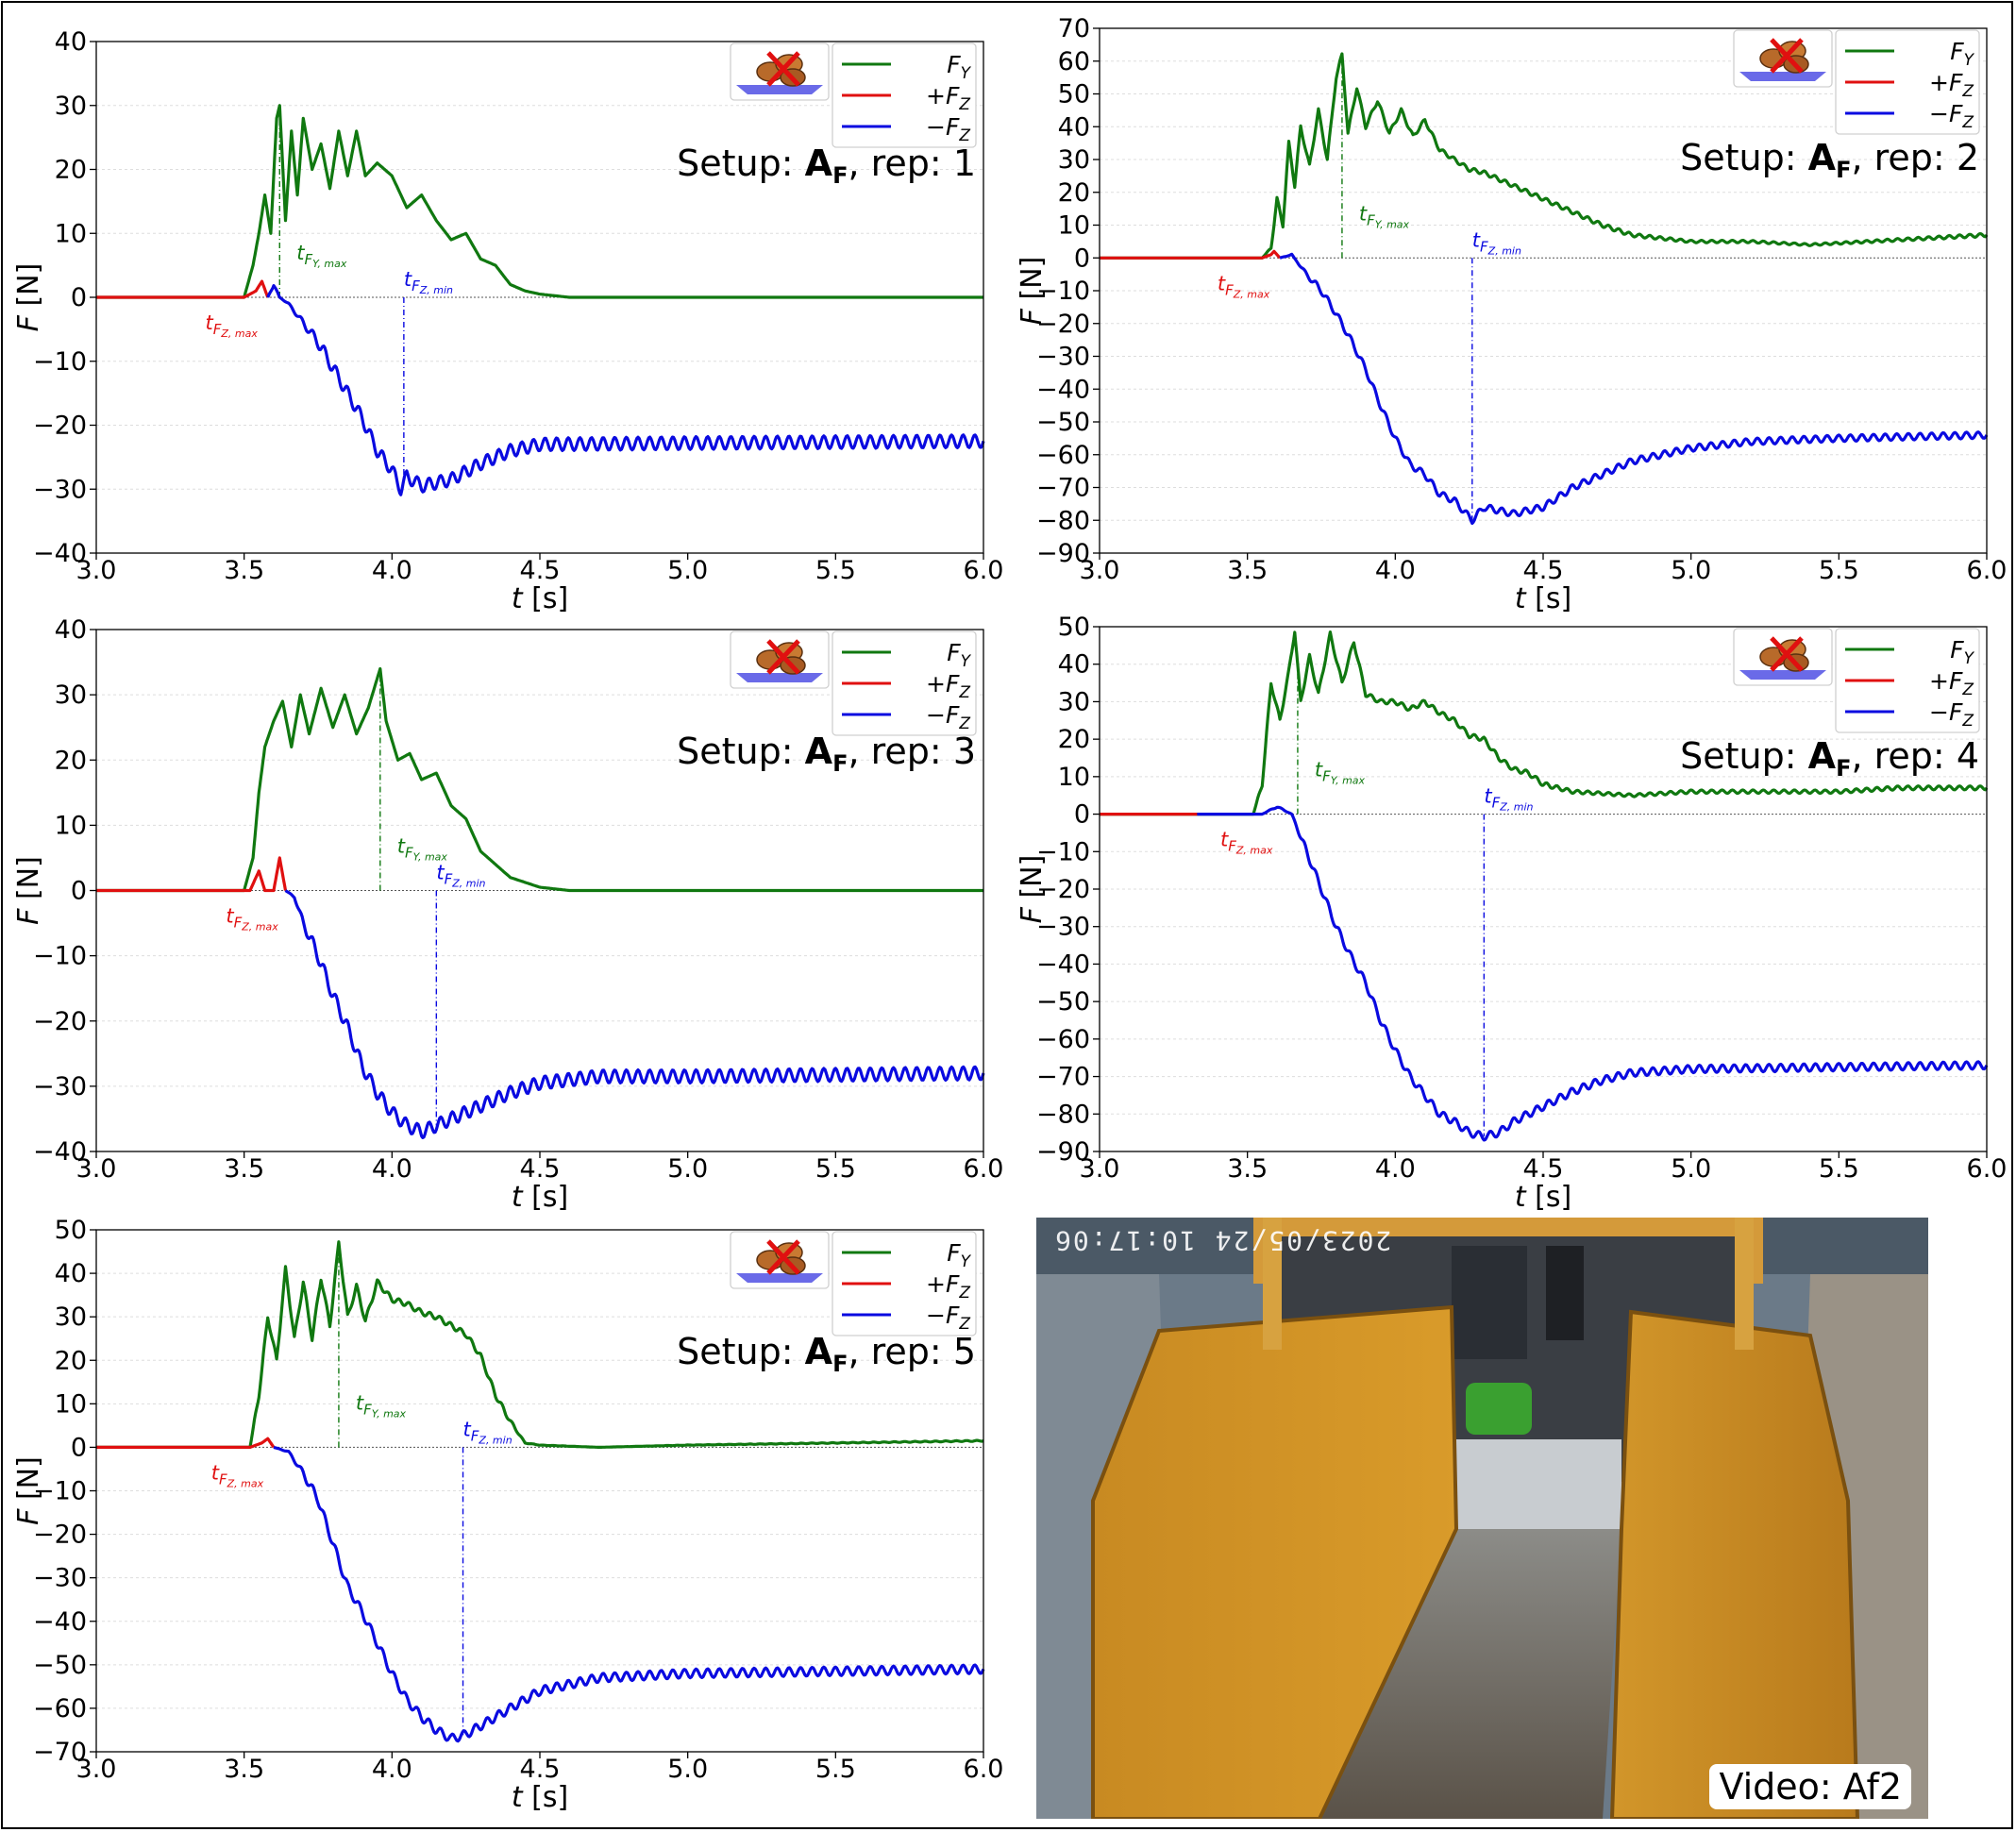 This screenshot has height=1832, width=2016. I want to click on series-line-fy, so click(539, 779).